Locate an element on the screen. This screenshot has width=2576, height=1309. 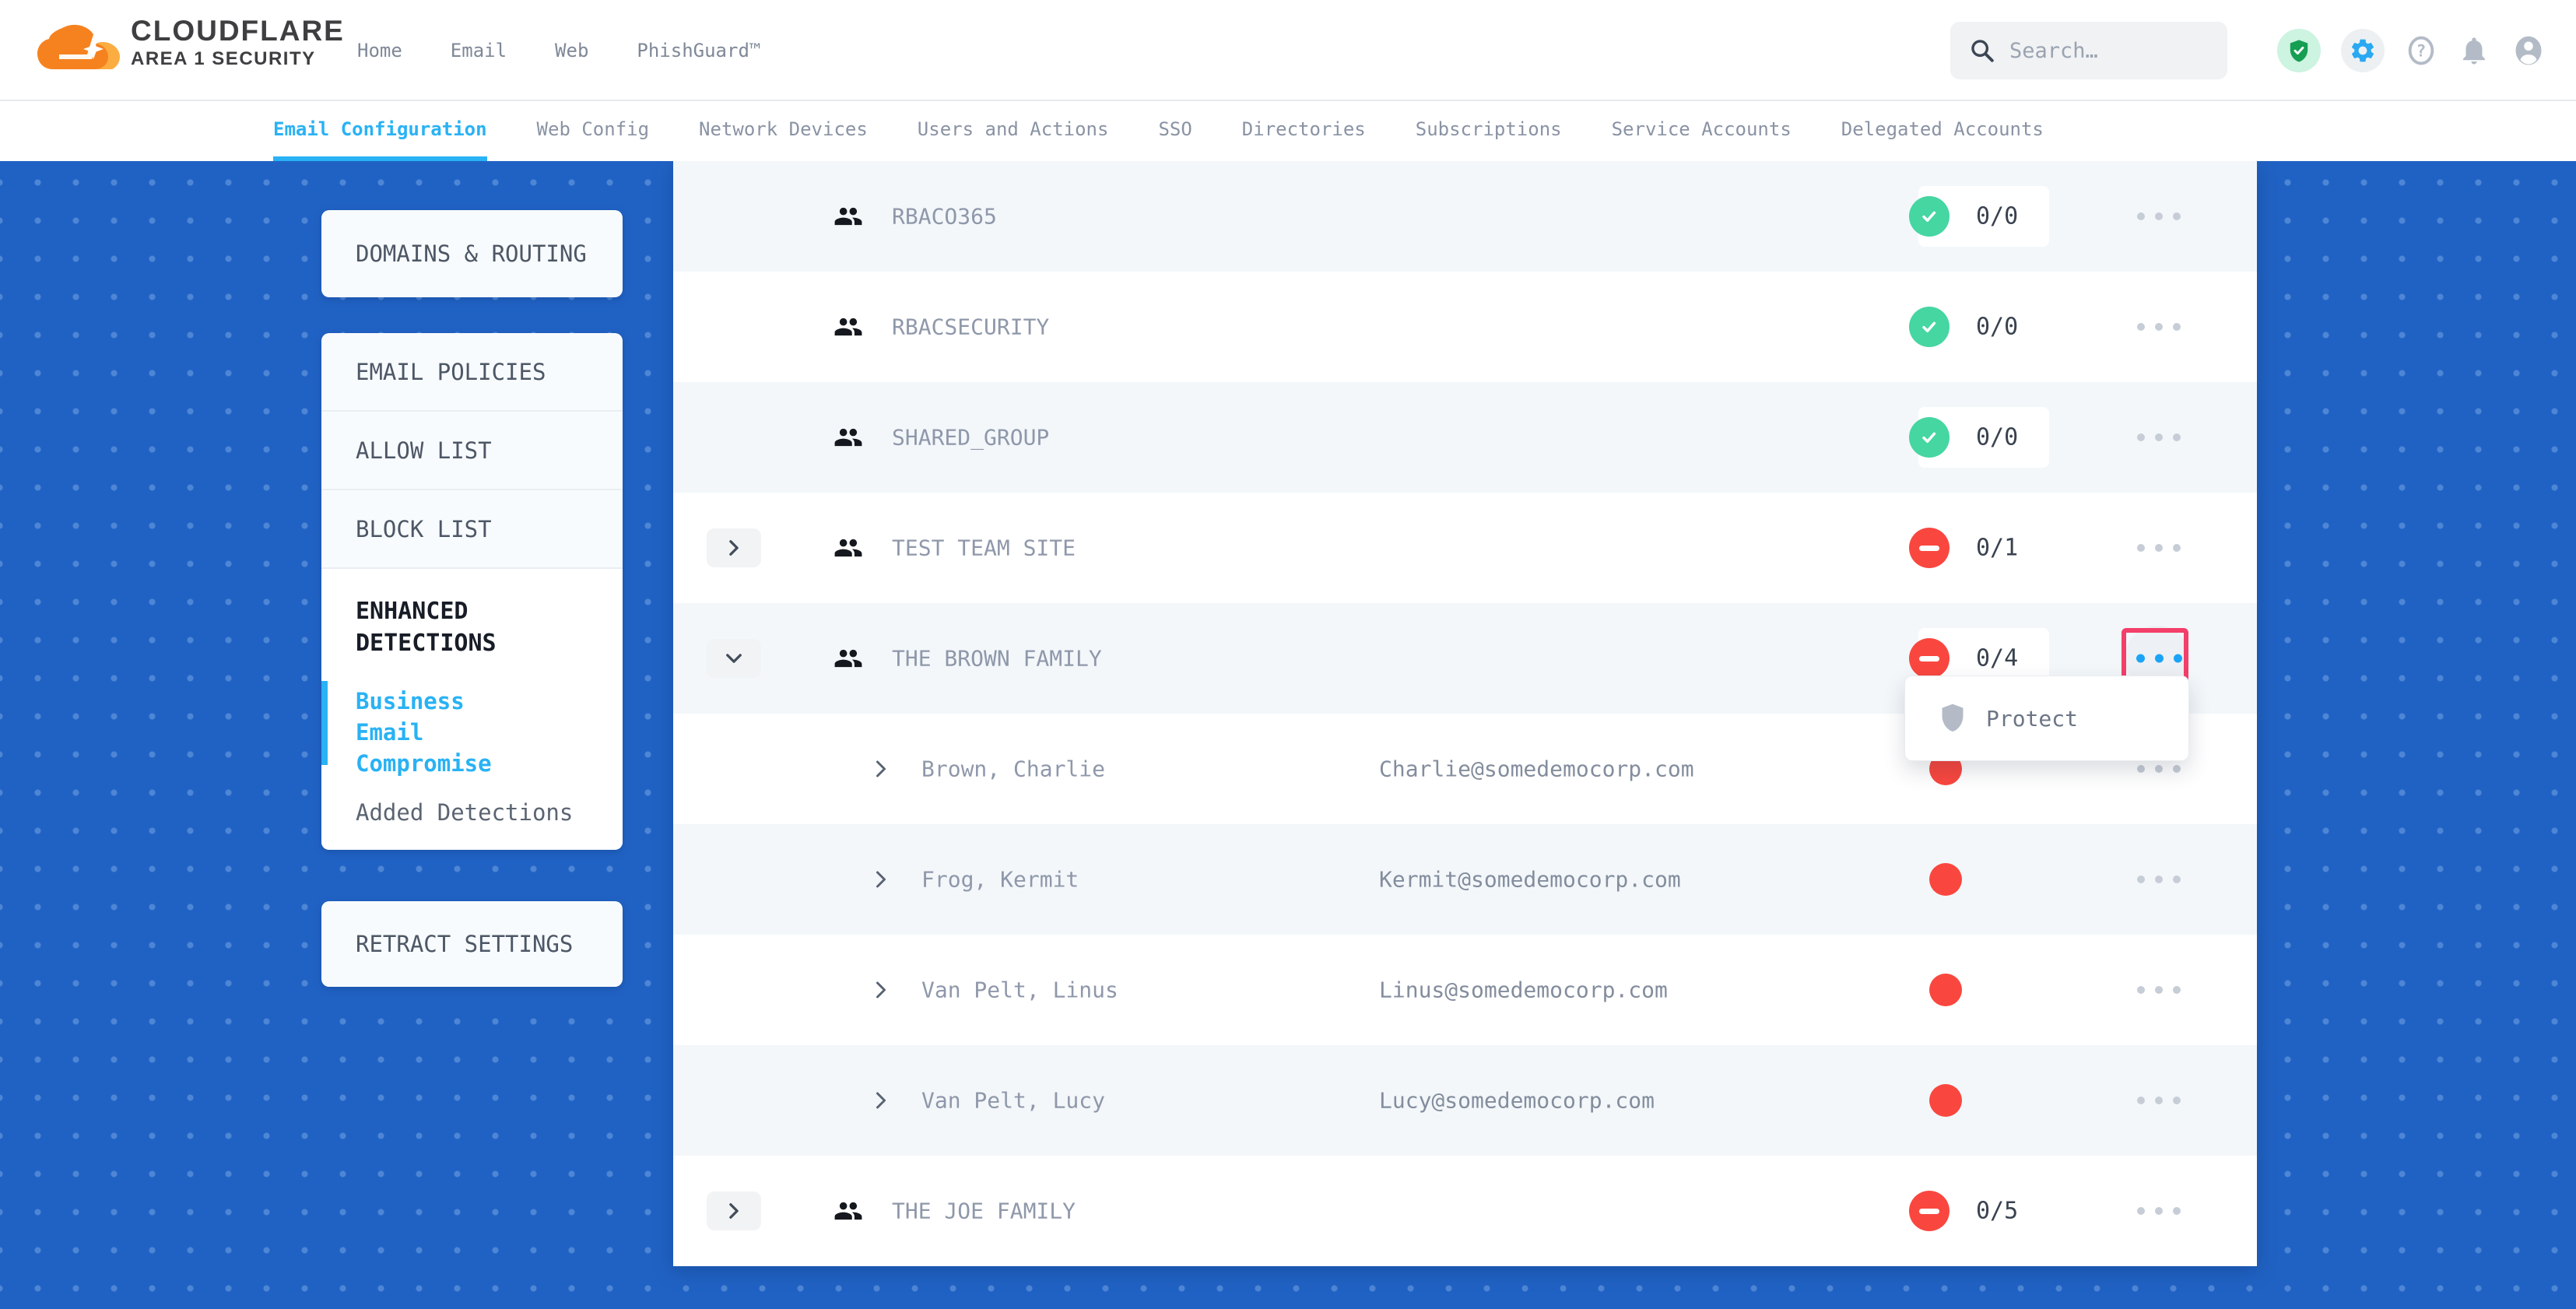
user-name: Brown, Charlie is located at coordinates (1014, 769).